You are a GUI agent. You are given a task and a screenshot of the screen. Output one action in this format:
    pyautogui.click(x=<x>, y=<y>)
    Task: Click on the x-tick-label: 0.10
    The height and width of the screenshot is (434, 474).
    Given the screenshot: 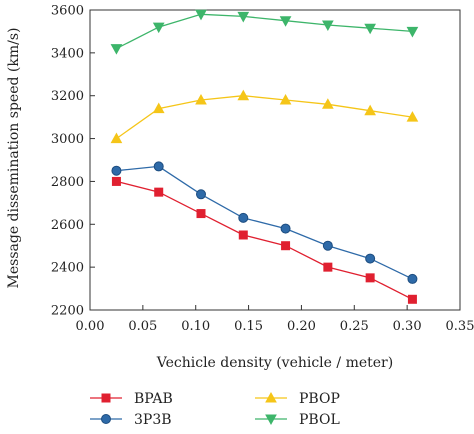 What is the action you would take?
    pyautogui.click(x=195, y=326)
    